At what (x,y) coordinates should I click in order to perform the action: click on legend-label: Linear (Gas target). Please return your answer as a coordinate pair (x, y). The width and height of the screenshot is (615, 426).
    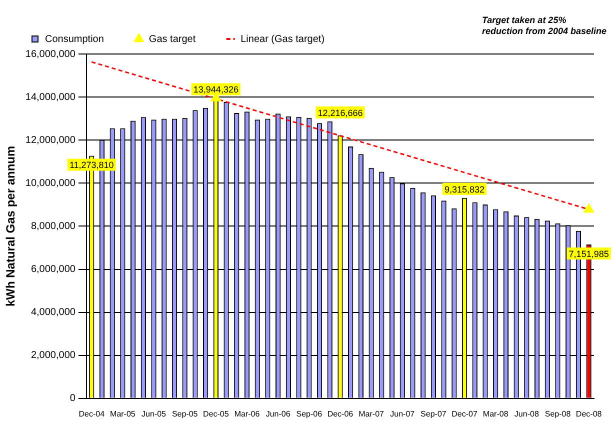
    Looking at the image, I should click on (282, 39).